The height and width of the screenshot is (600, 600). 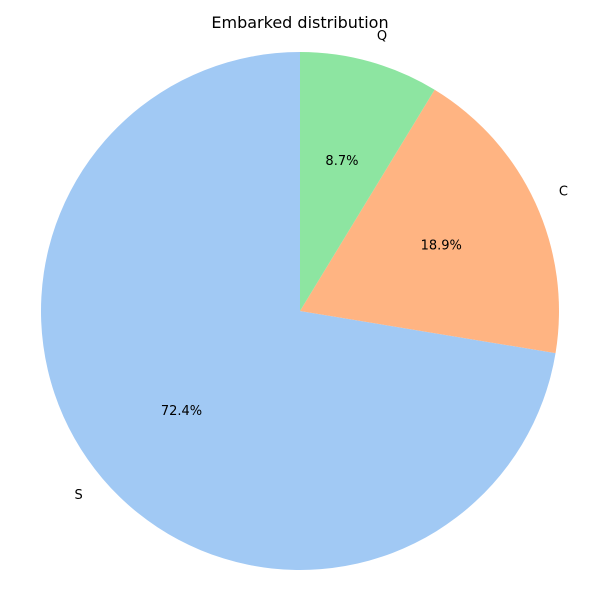 I want to click on chart-title: Embarked distribution, so click(x=299, y=22).